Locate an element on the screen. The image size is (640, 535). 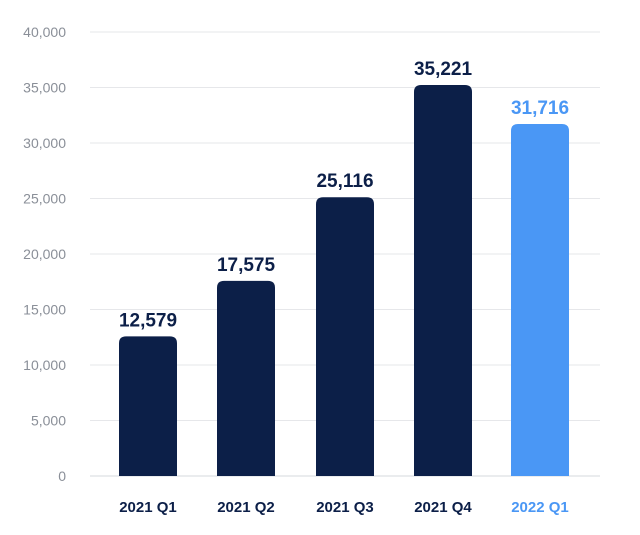
x-tick-label: 2021 Q1 is located at coordinates (148, 507).